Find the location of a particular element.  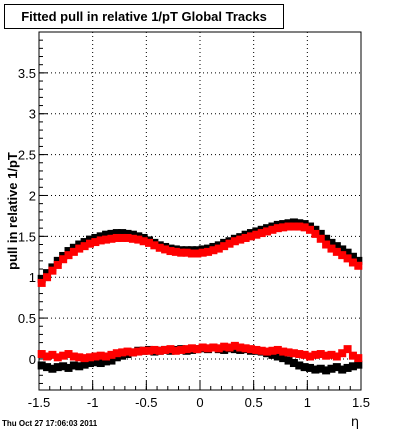

y-tick-label: 1.5 is located at coordinates (27, 236).